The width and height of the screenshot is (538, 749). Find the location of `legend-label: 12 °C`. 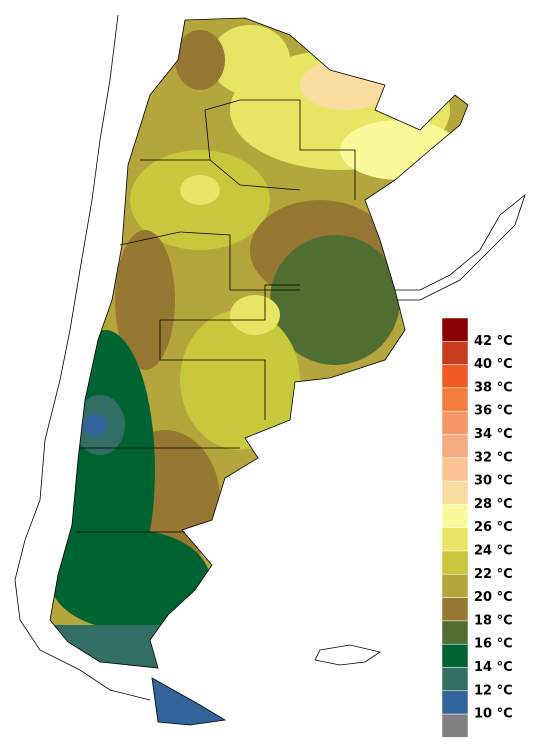

legend-label: 12 °C is located at coordinates (493, 690).